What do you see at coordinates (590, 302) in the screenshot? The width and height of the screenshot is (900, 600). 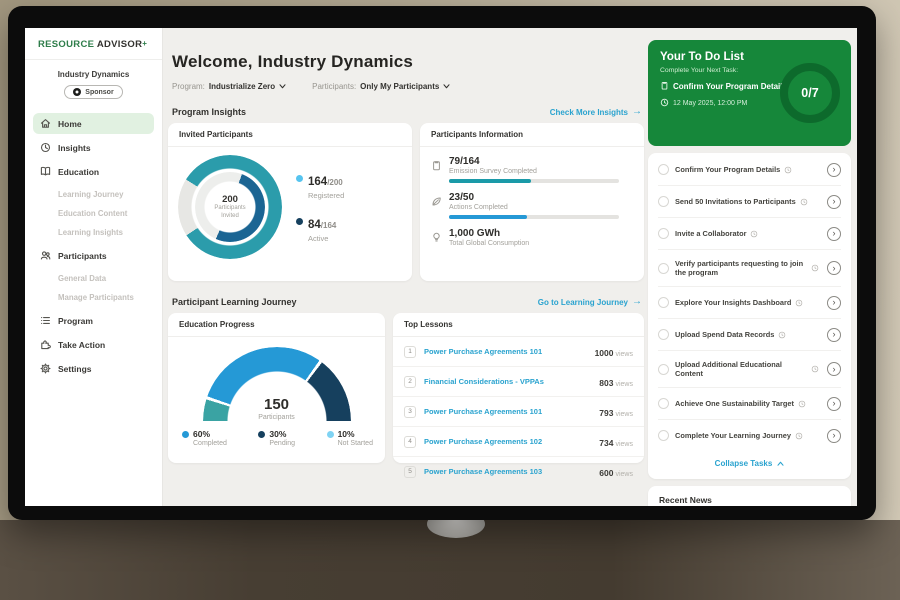 I see `go-to-learning-journey-link: Go to Learning Journey →` at bounding box center [590, 302].